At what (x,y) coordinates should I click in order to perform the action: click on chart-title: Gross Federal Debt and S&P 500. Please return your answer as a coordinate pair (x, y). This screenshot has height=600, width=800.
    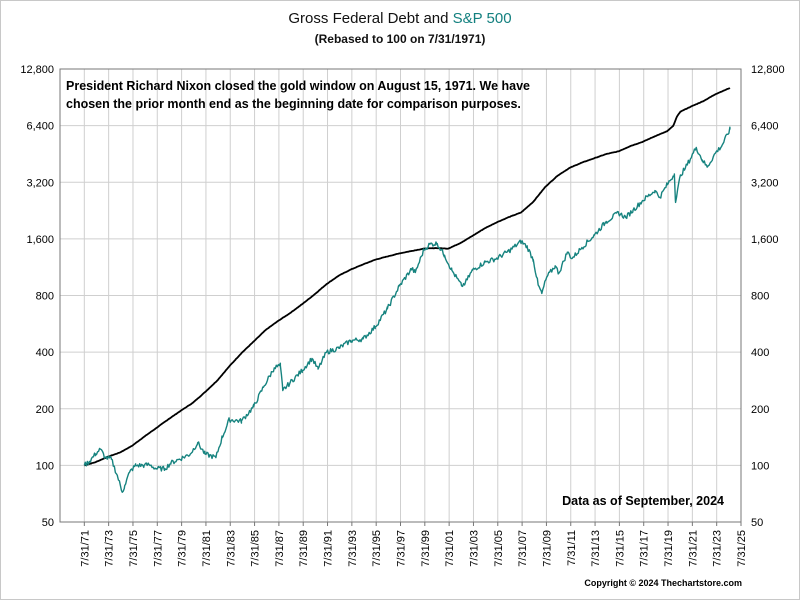
    Looking at the image, I should click on (400, 18).